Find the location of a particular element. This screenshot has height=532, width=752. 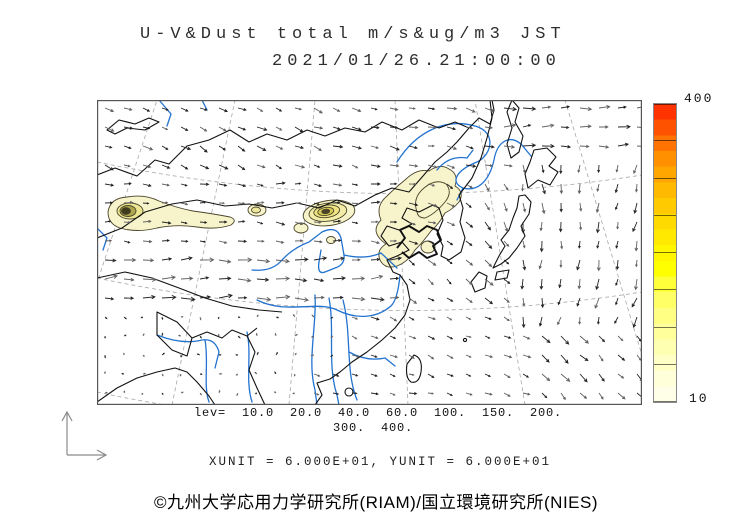

axis-indicator is located at coordinates (84, 435).